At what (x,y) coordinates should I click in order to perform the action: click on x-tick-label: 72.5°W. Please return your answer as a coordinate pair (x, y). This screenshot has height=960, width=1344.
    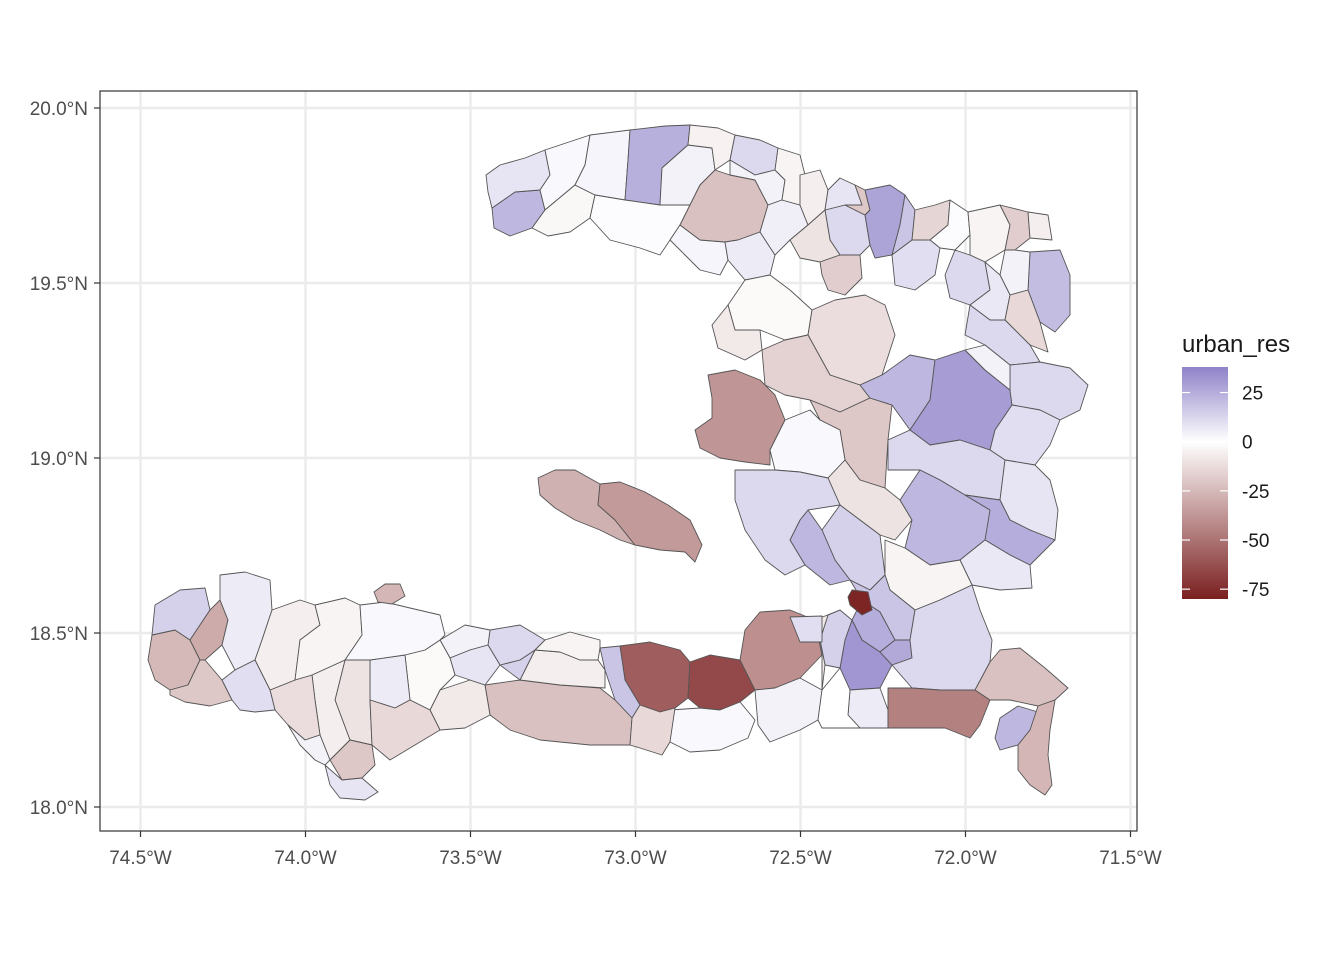
    Looking at the image, I should click on (800, 858).